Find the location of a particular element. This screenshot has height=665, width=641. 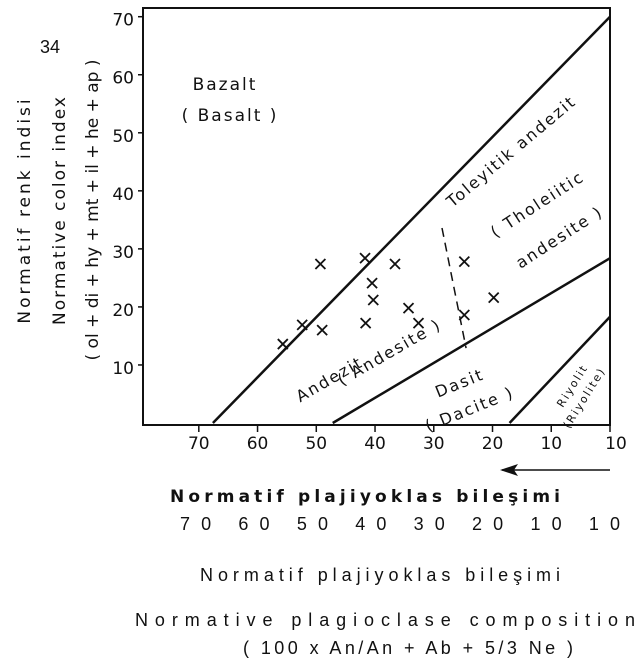

y-tick-label: 30 is located at coordinates (123, 253).